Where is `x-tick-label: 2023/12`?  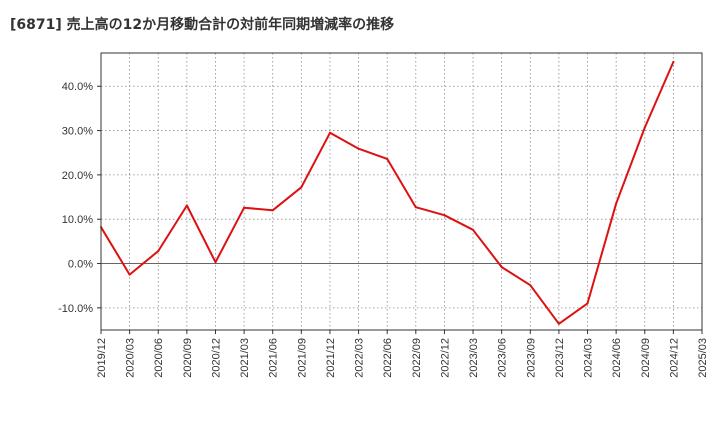
x-tick-label: 2023/12 is located at coordinates (560, 358).